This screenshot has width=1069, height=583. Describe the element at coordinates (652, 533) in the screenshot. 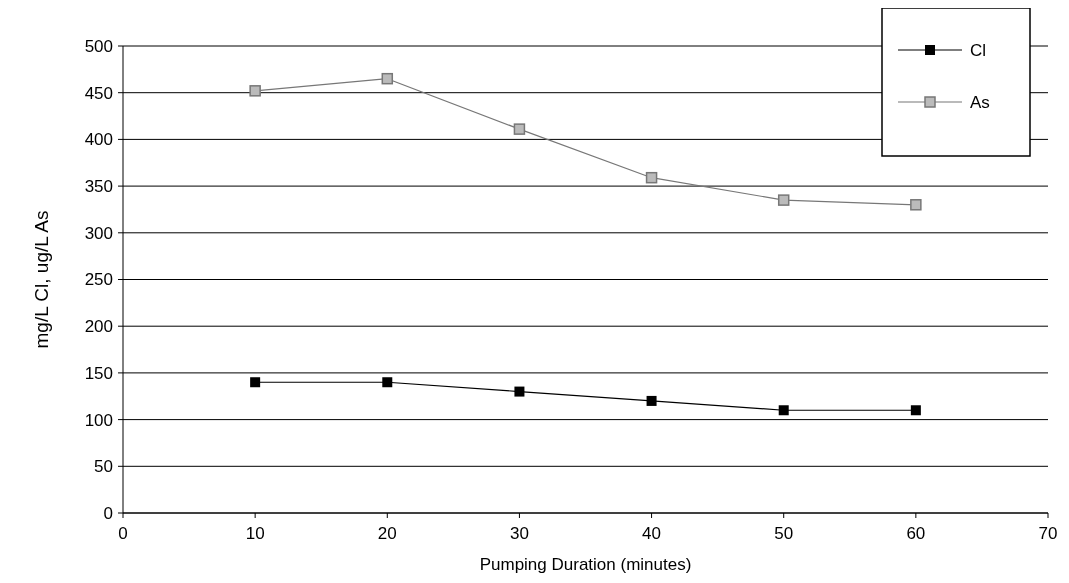

I see `x-tick-label: 40` at that location.